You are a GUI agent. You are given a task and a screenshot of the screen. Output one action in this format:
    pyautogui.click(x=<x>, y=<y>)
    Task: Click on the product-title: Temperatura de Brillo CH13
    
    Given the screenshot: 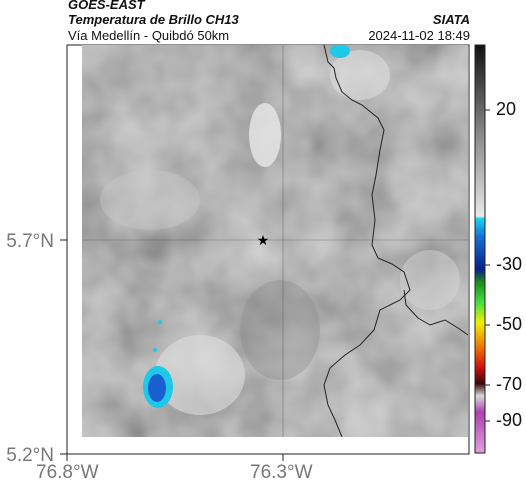 What is the action you would take?
    pyautogui.click(x=153, y=19)
    